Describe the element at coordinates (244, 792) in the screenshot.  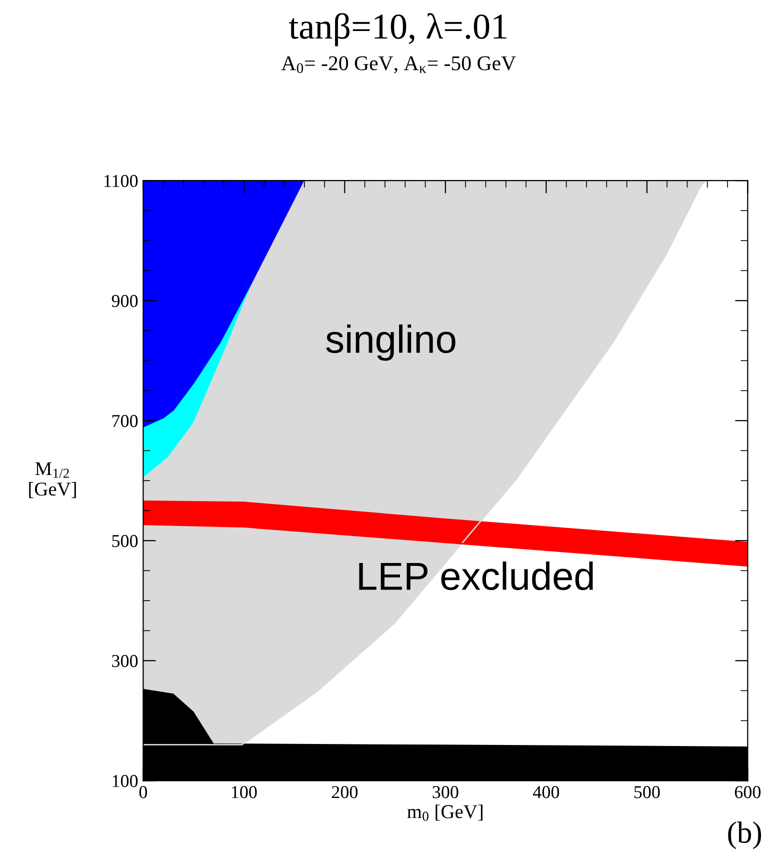
I see `x-tick-label: 100` at that location.